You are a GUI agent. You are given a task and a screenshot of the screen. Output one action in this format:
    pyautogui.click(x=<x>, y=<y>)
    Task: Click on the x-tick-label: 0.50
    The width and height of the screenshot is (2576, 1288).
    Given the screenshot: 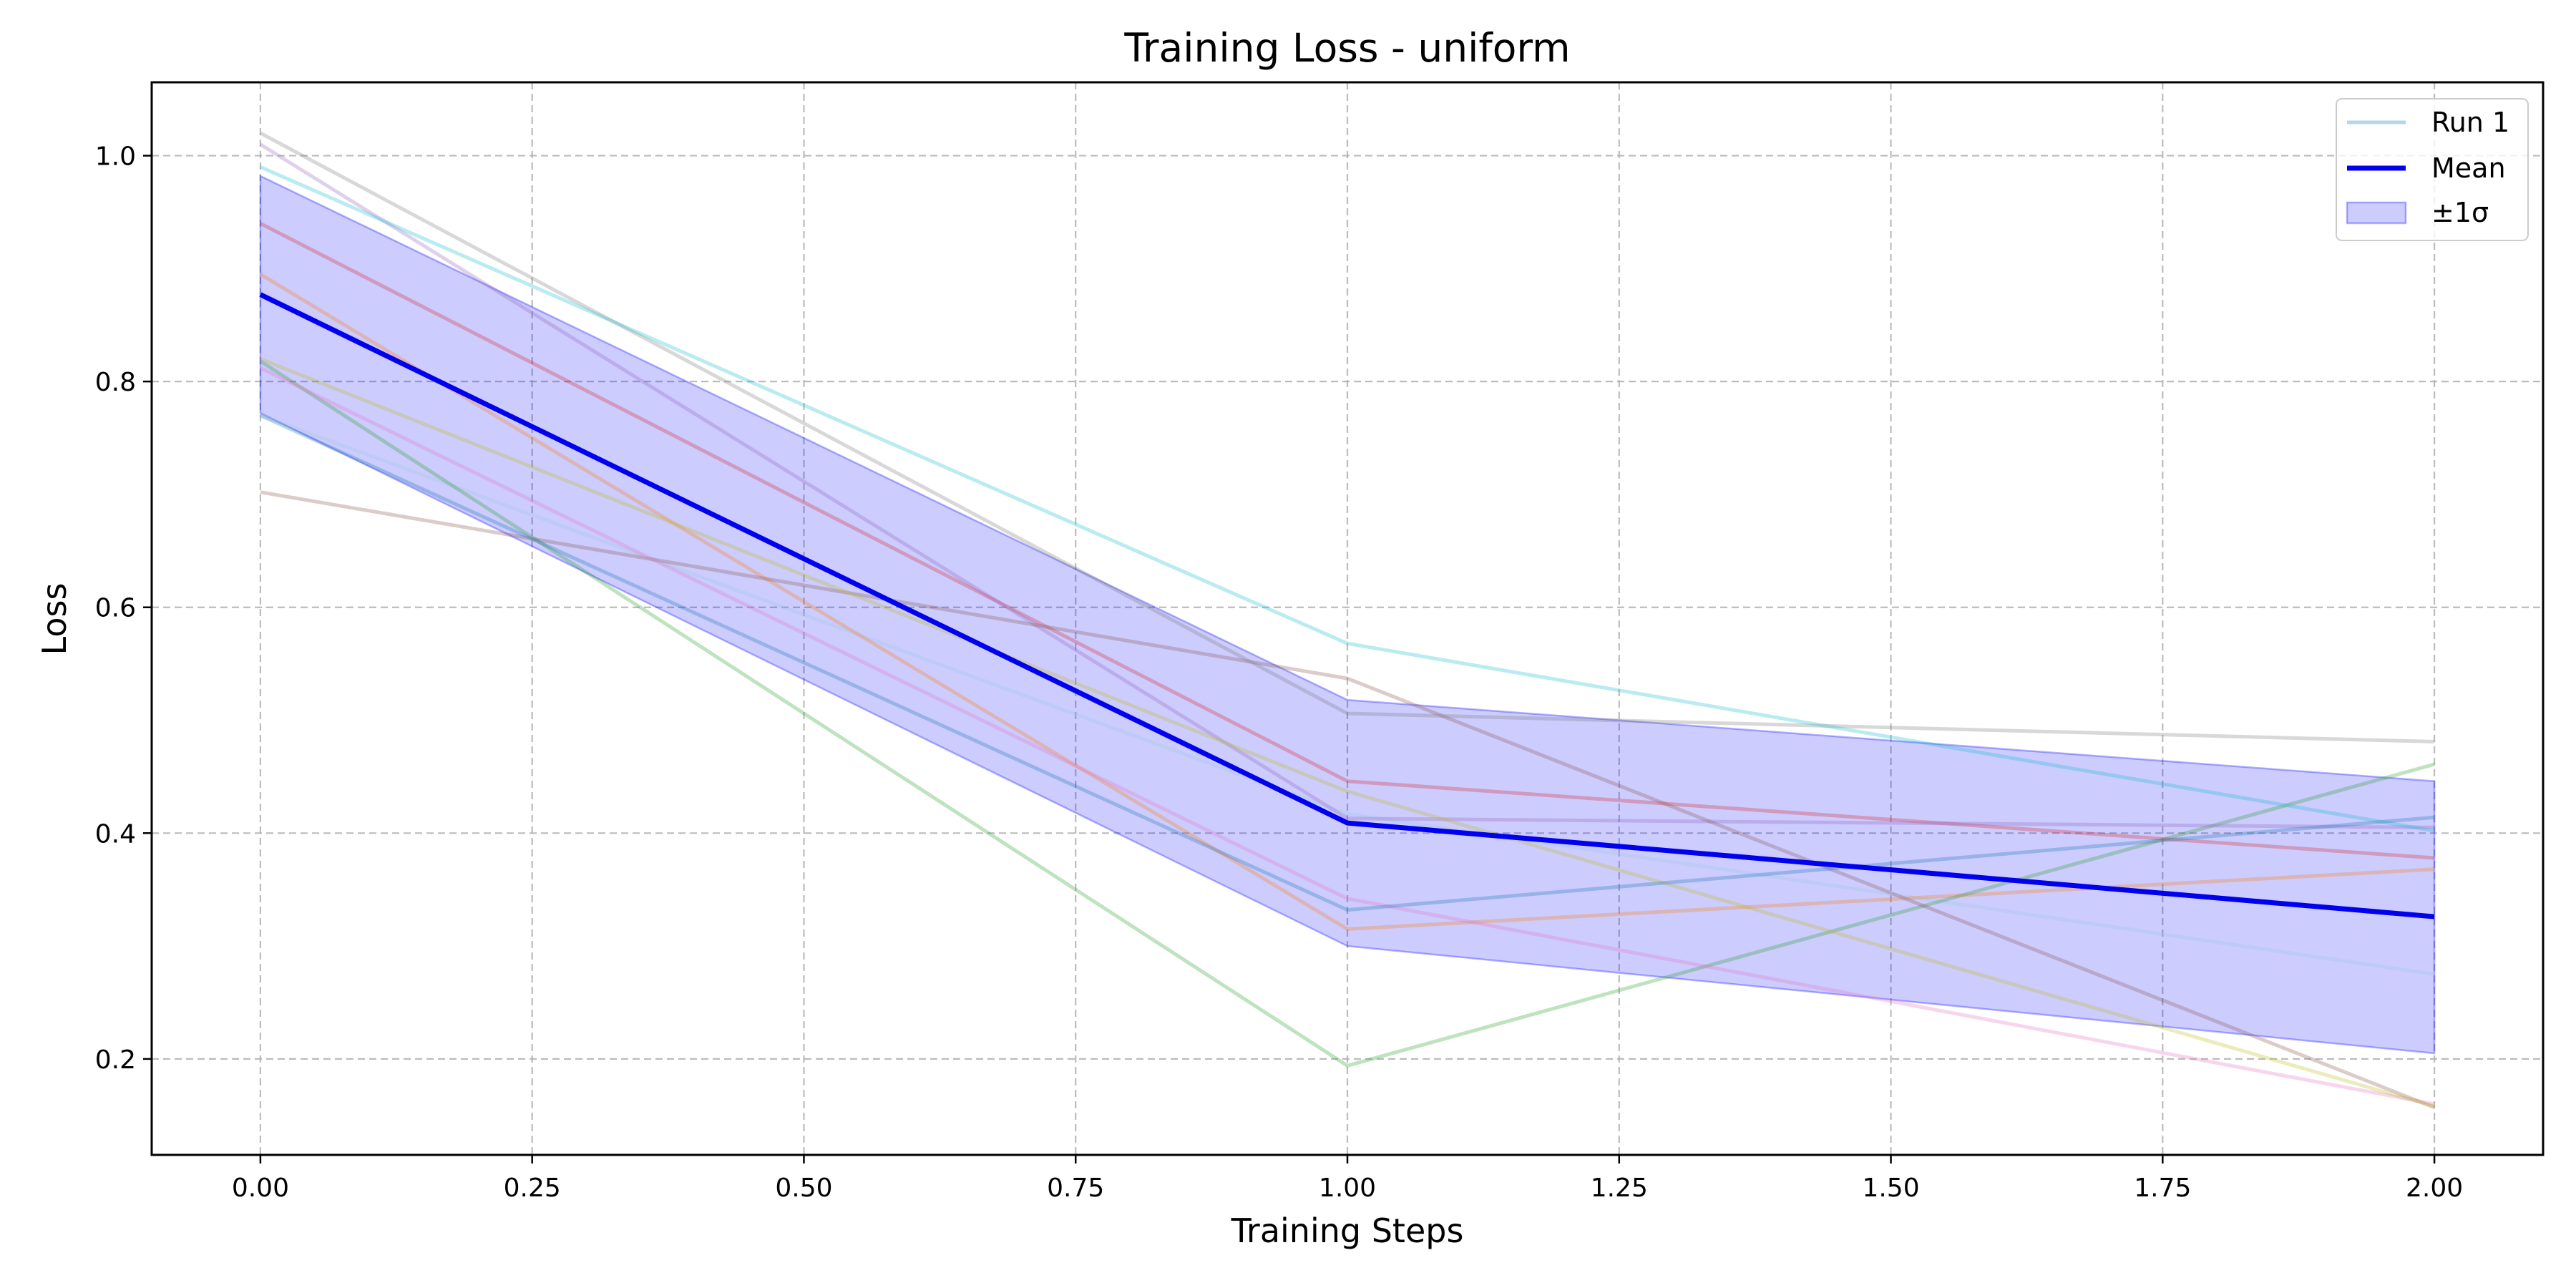 What is the action you would take?
    pyautogui.click(x=803, y=1188)
    